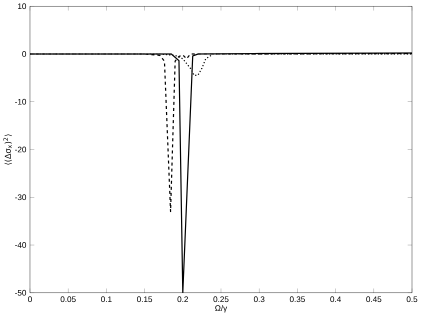 The height and width of the screenshot is (316, 421). Describe the element at coordinates (30, 299) in the screenshot. I see `x-tick-label: 0` at that location.